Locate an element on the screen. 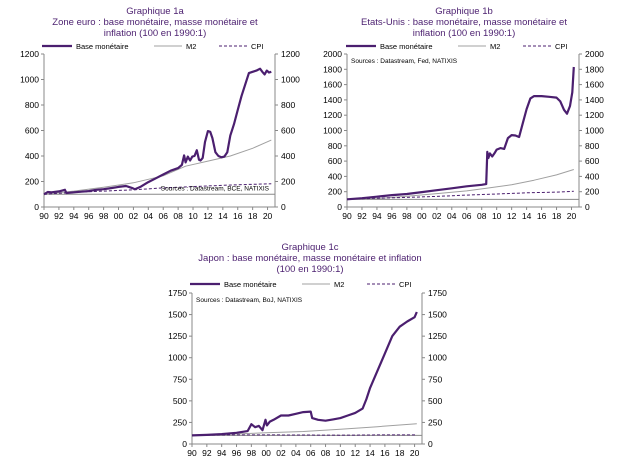 Image resolution: width=618 pixels, height=465 pixels. y-tick-label-right: 1500 is located at coordinates (437, 315).